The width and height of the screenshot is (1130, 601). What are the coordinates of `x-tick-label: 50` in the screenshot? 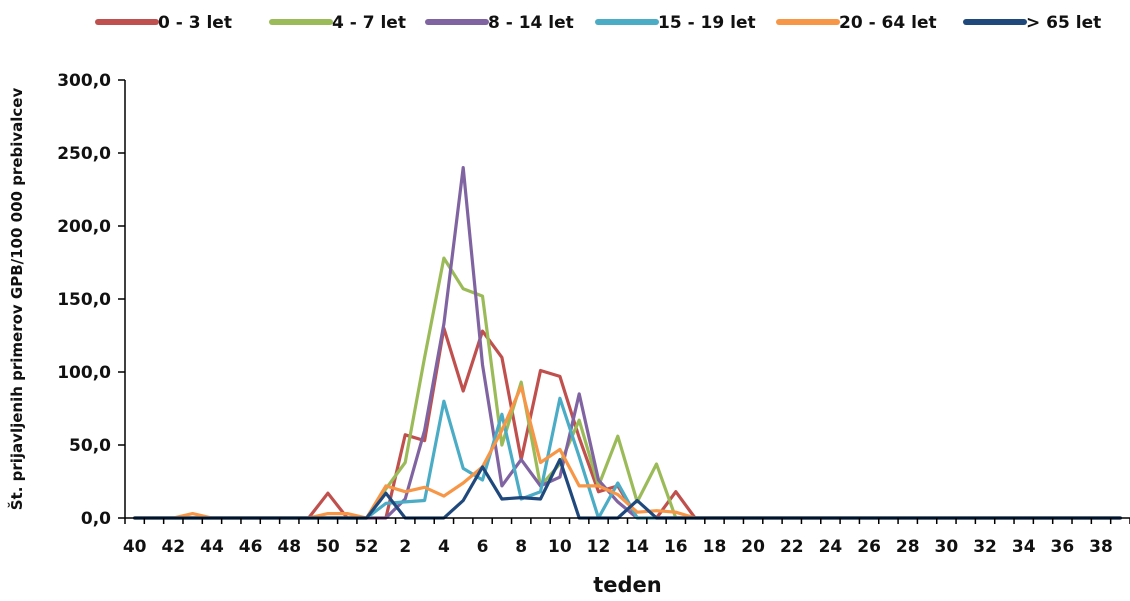 It's located at (328, 547).